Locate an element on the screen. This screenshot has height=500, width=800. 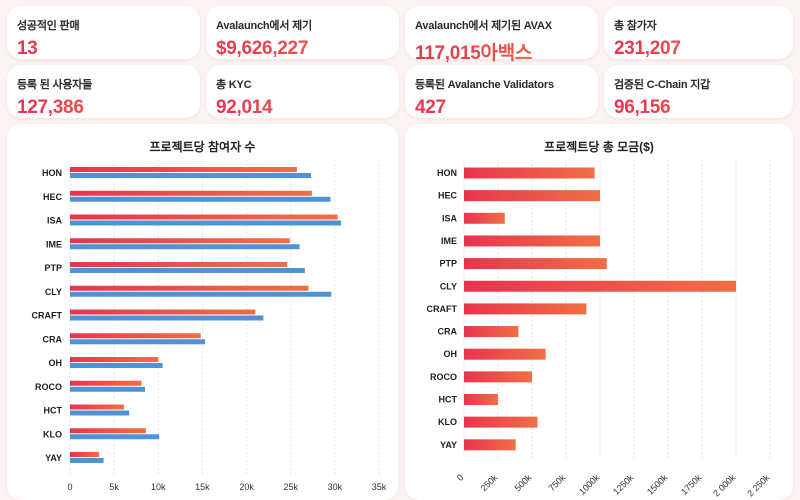
stat-label: Avalaunch에서 제기 is located at coordinates (264, 26).